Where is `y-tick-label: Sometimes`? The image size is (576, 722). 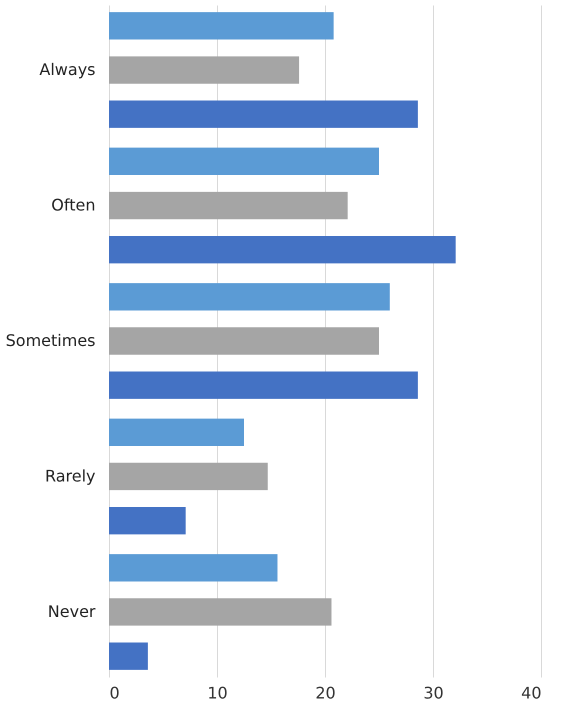
y-tick-label: Sometimes is located at coordinates (51, 340).